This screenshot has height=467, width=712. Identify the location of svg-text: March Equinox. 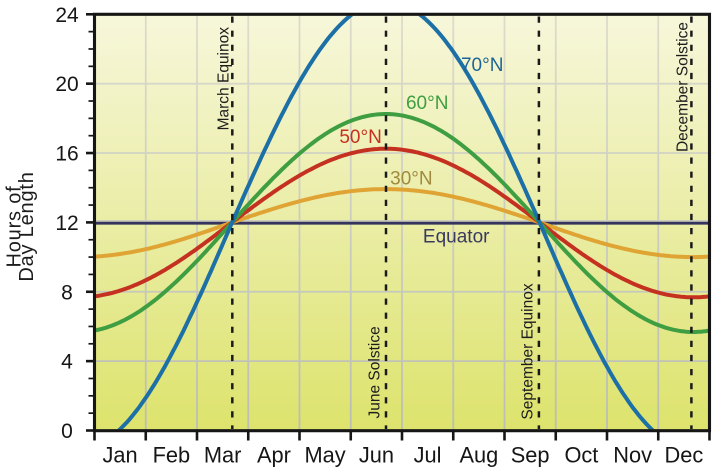
(223, 79).